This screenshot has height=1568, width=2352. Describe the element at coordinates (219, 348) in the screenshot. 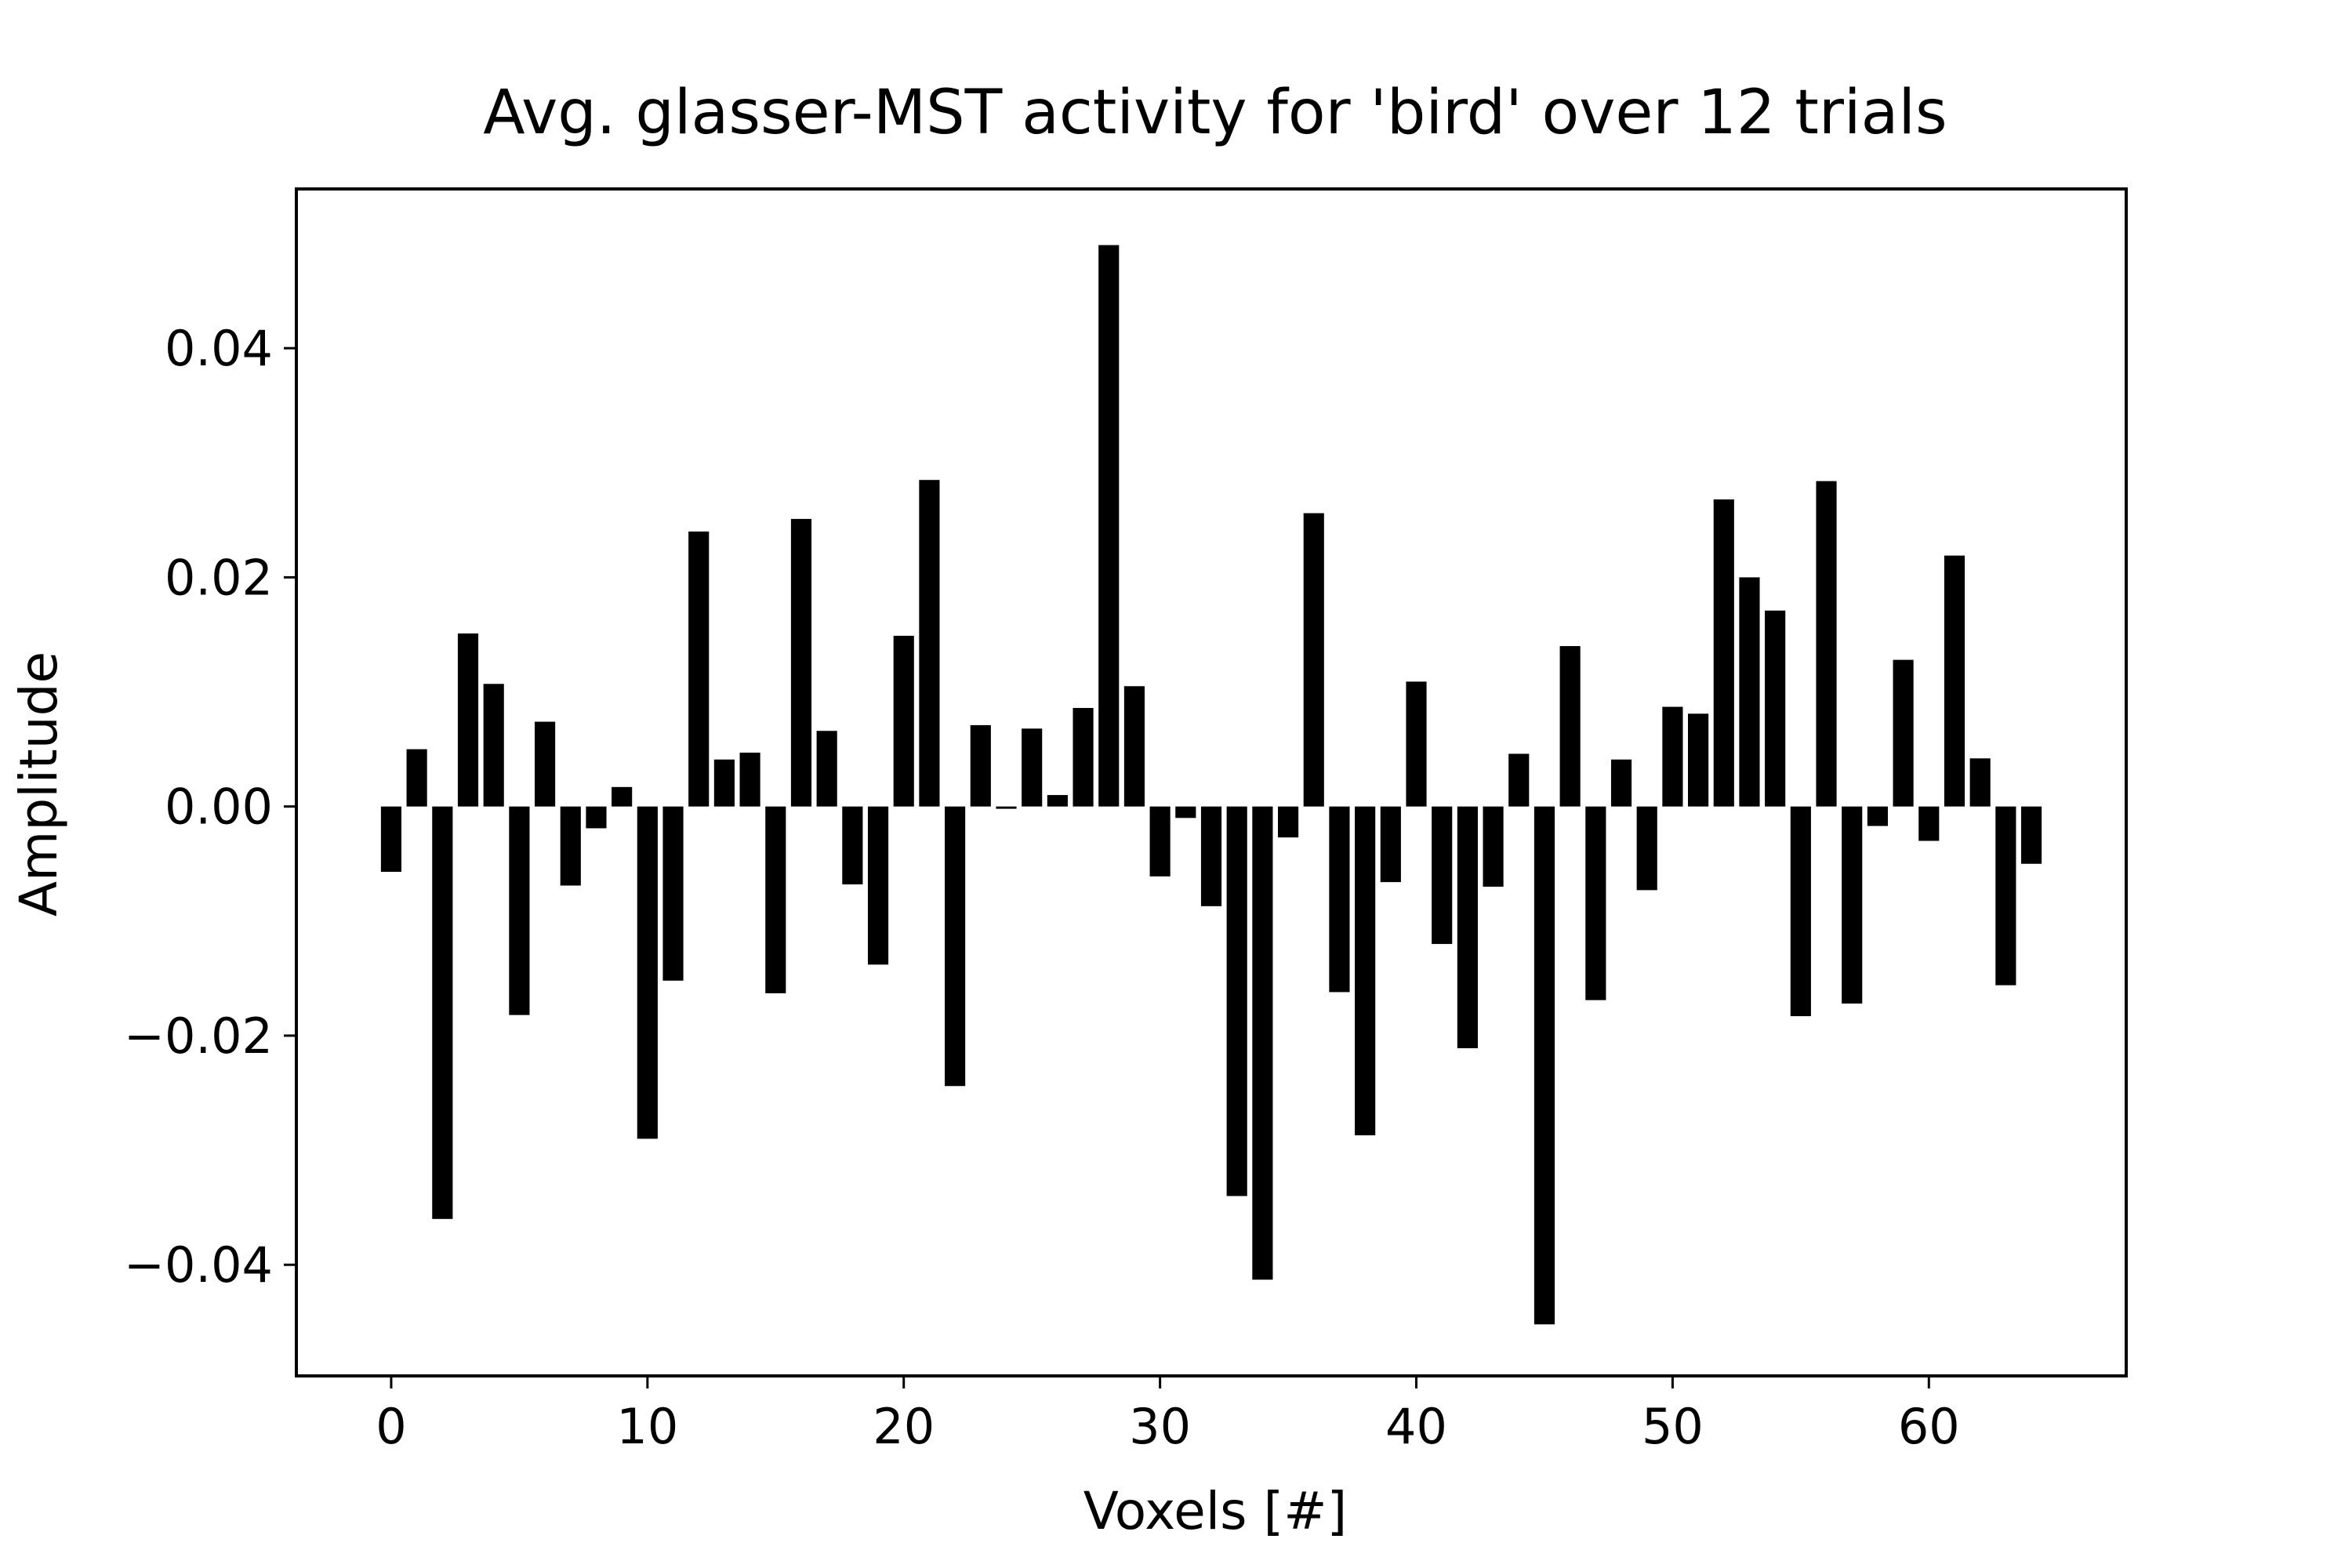

I see `y-tick-label: 0.04` at that location.